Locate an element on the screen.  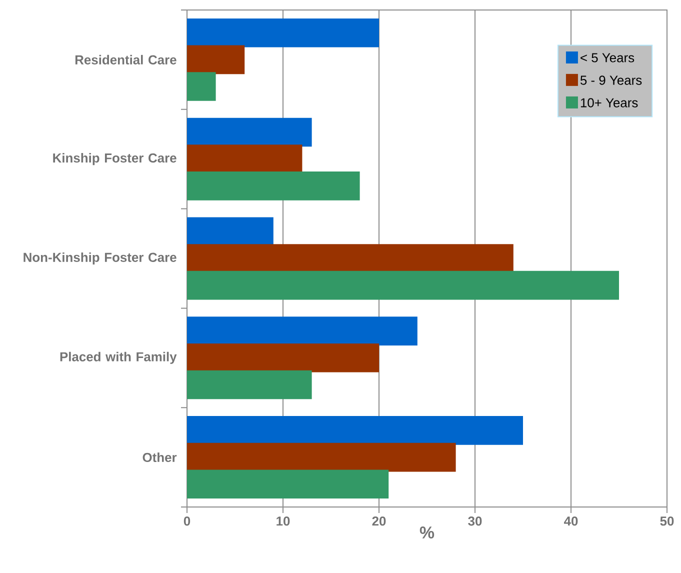
x-tick-label: 30 is located at coordinates (475, 521).